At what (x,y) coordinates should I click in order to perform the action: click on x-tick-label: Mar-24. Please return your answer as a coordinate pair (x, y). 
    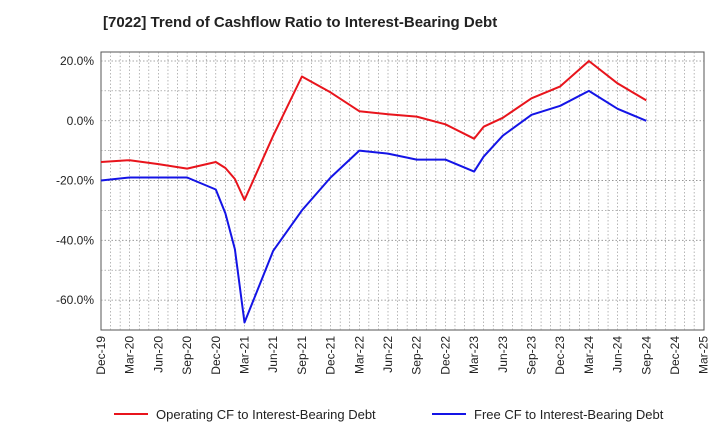
    Looking at the image, I should click on (589, 355).